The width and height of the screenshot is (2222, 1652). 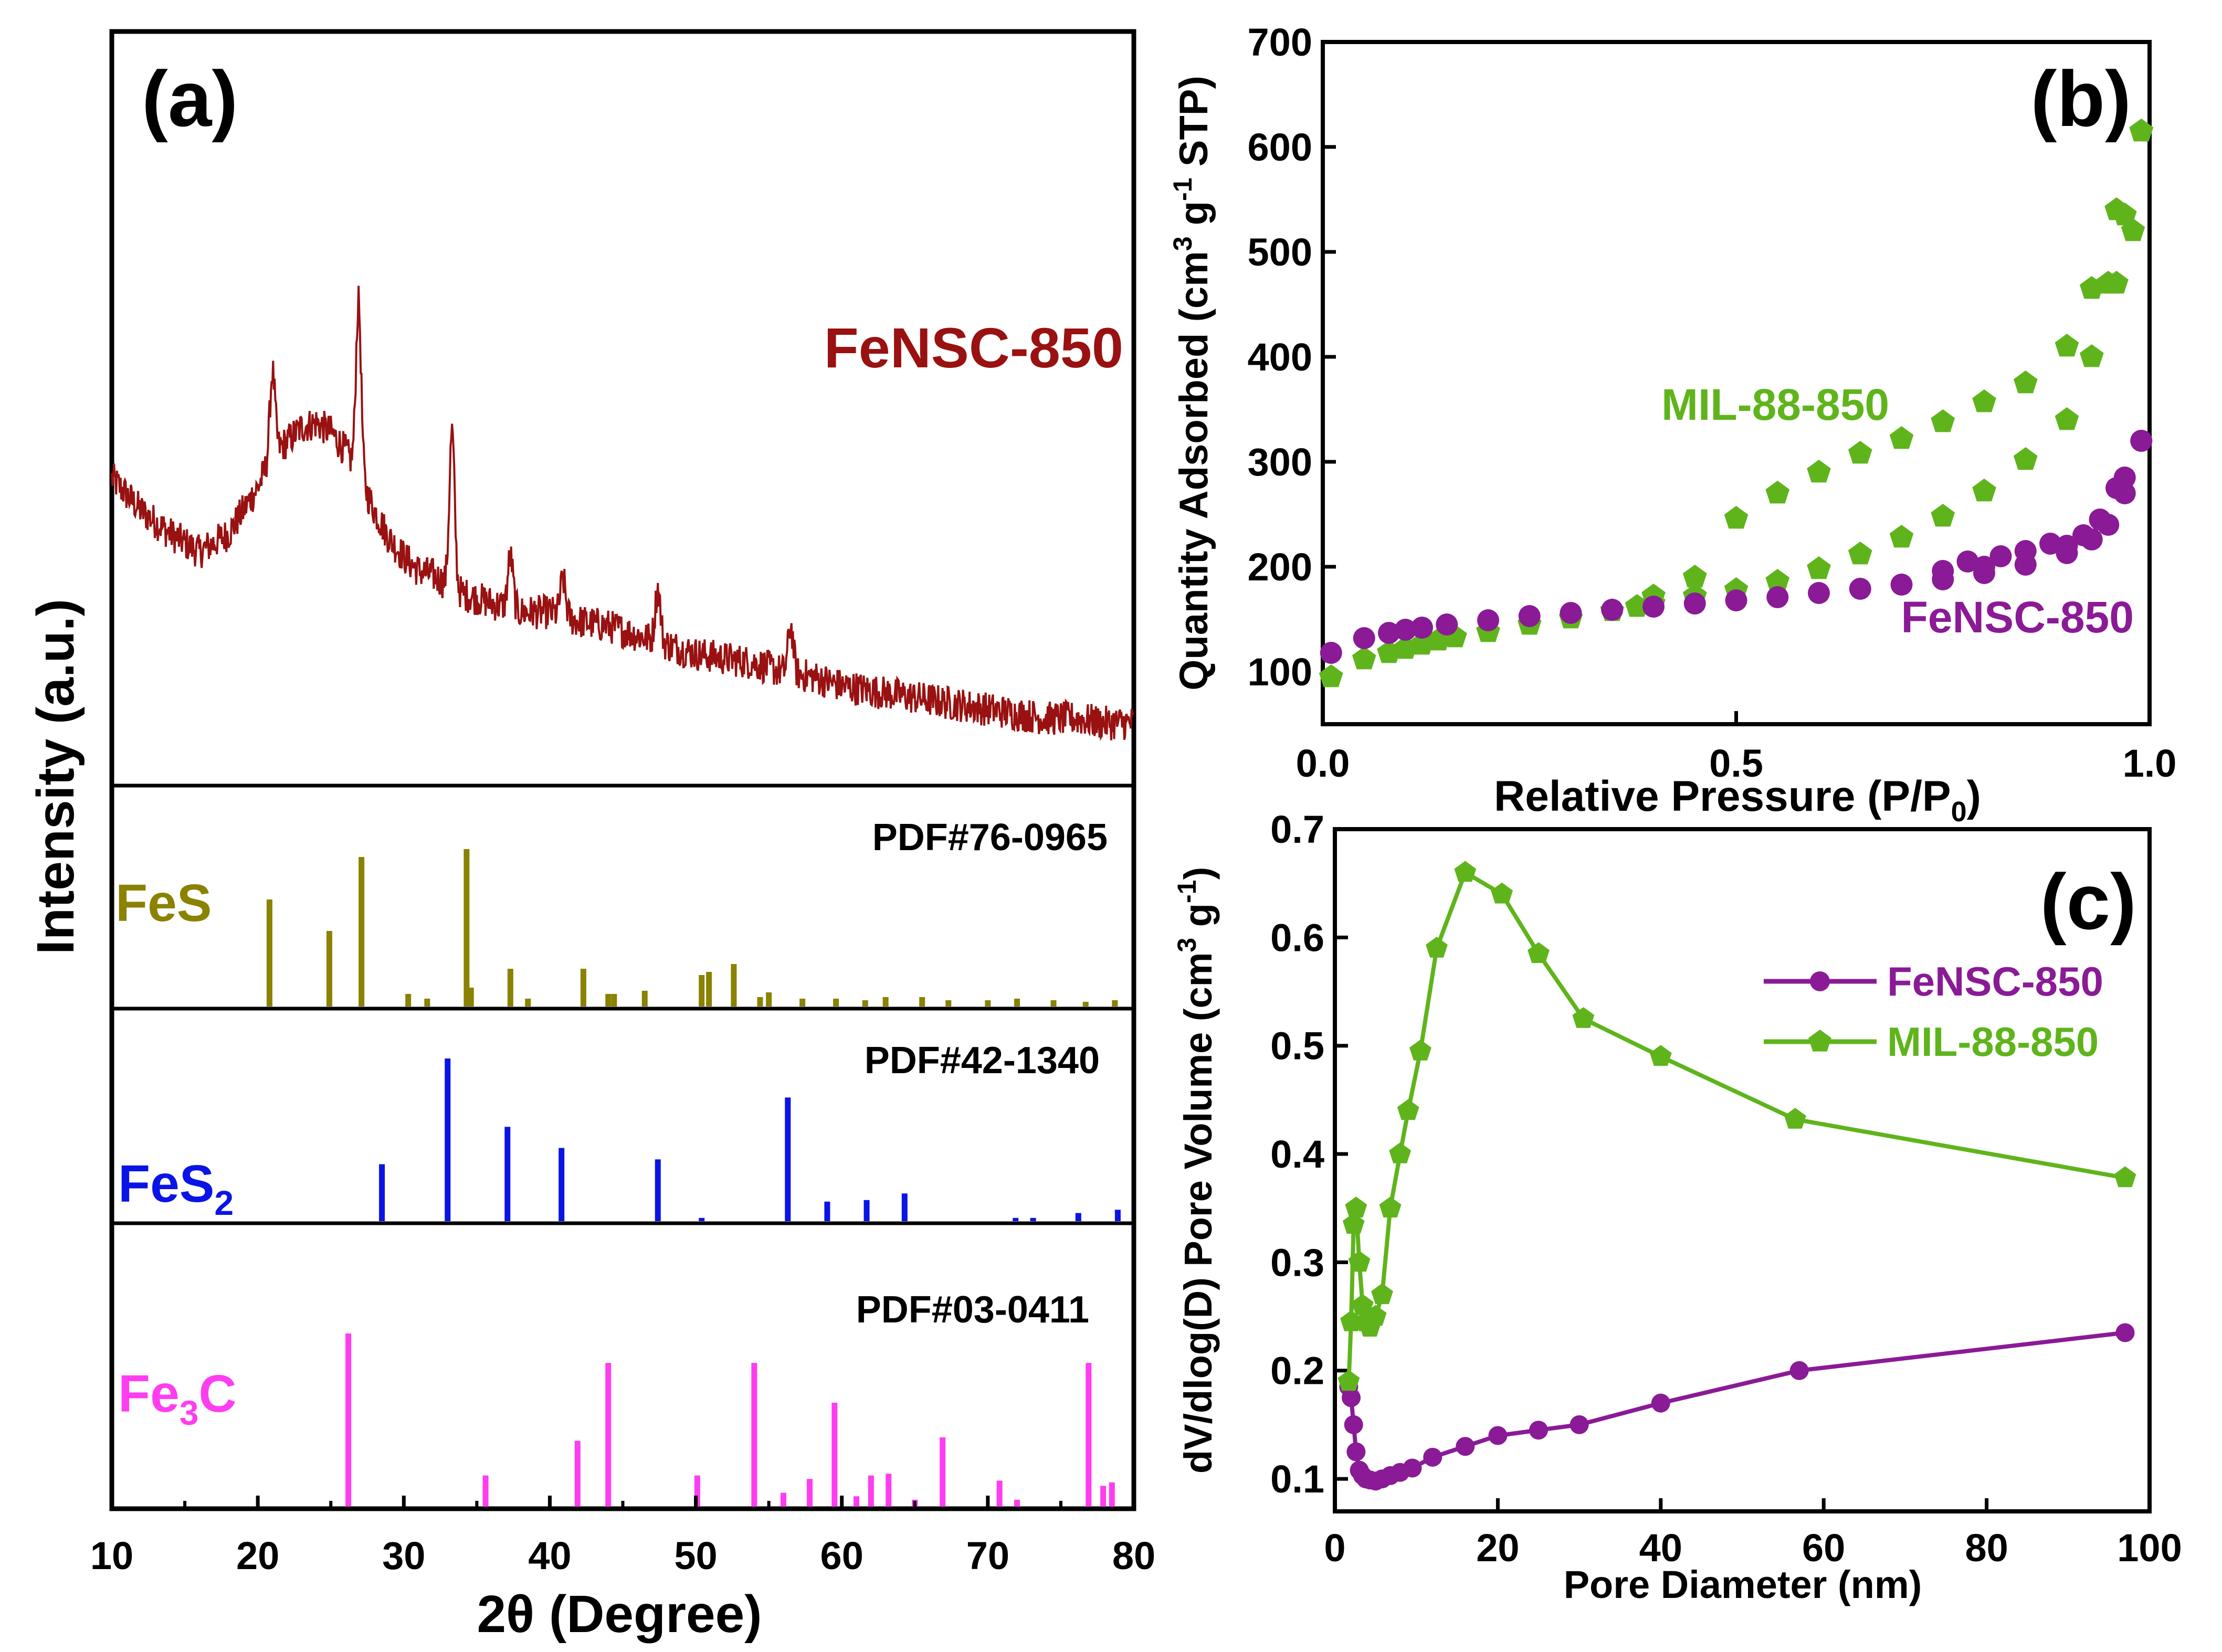 I want to click on fes2-label: FeS2, so click(x=176, y=1188).